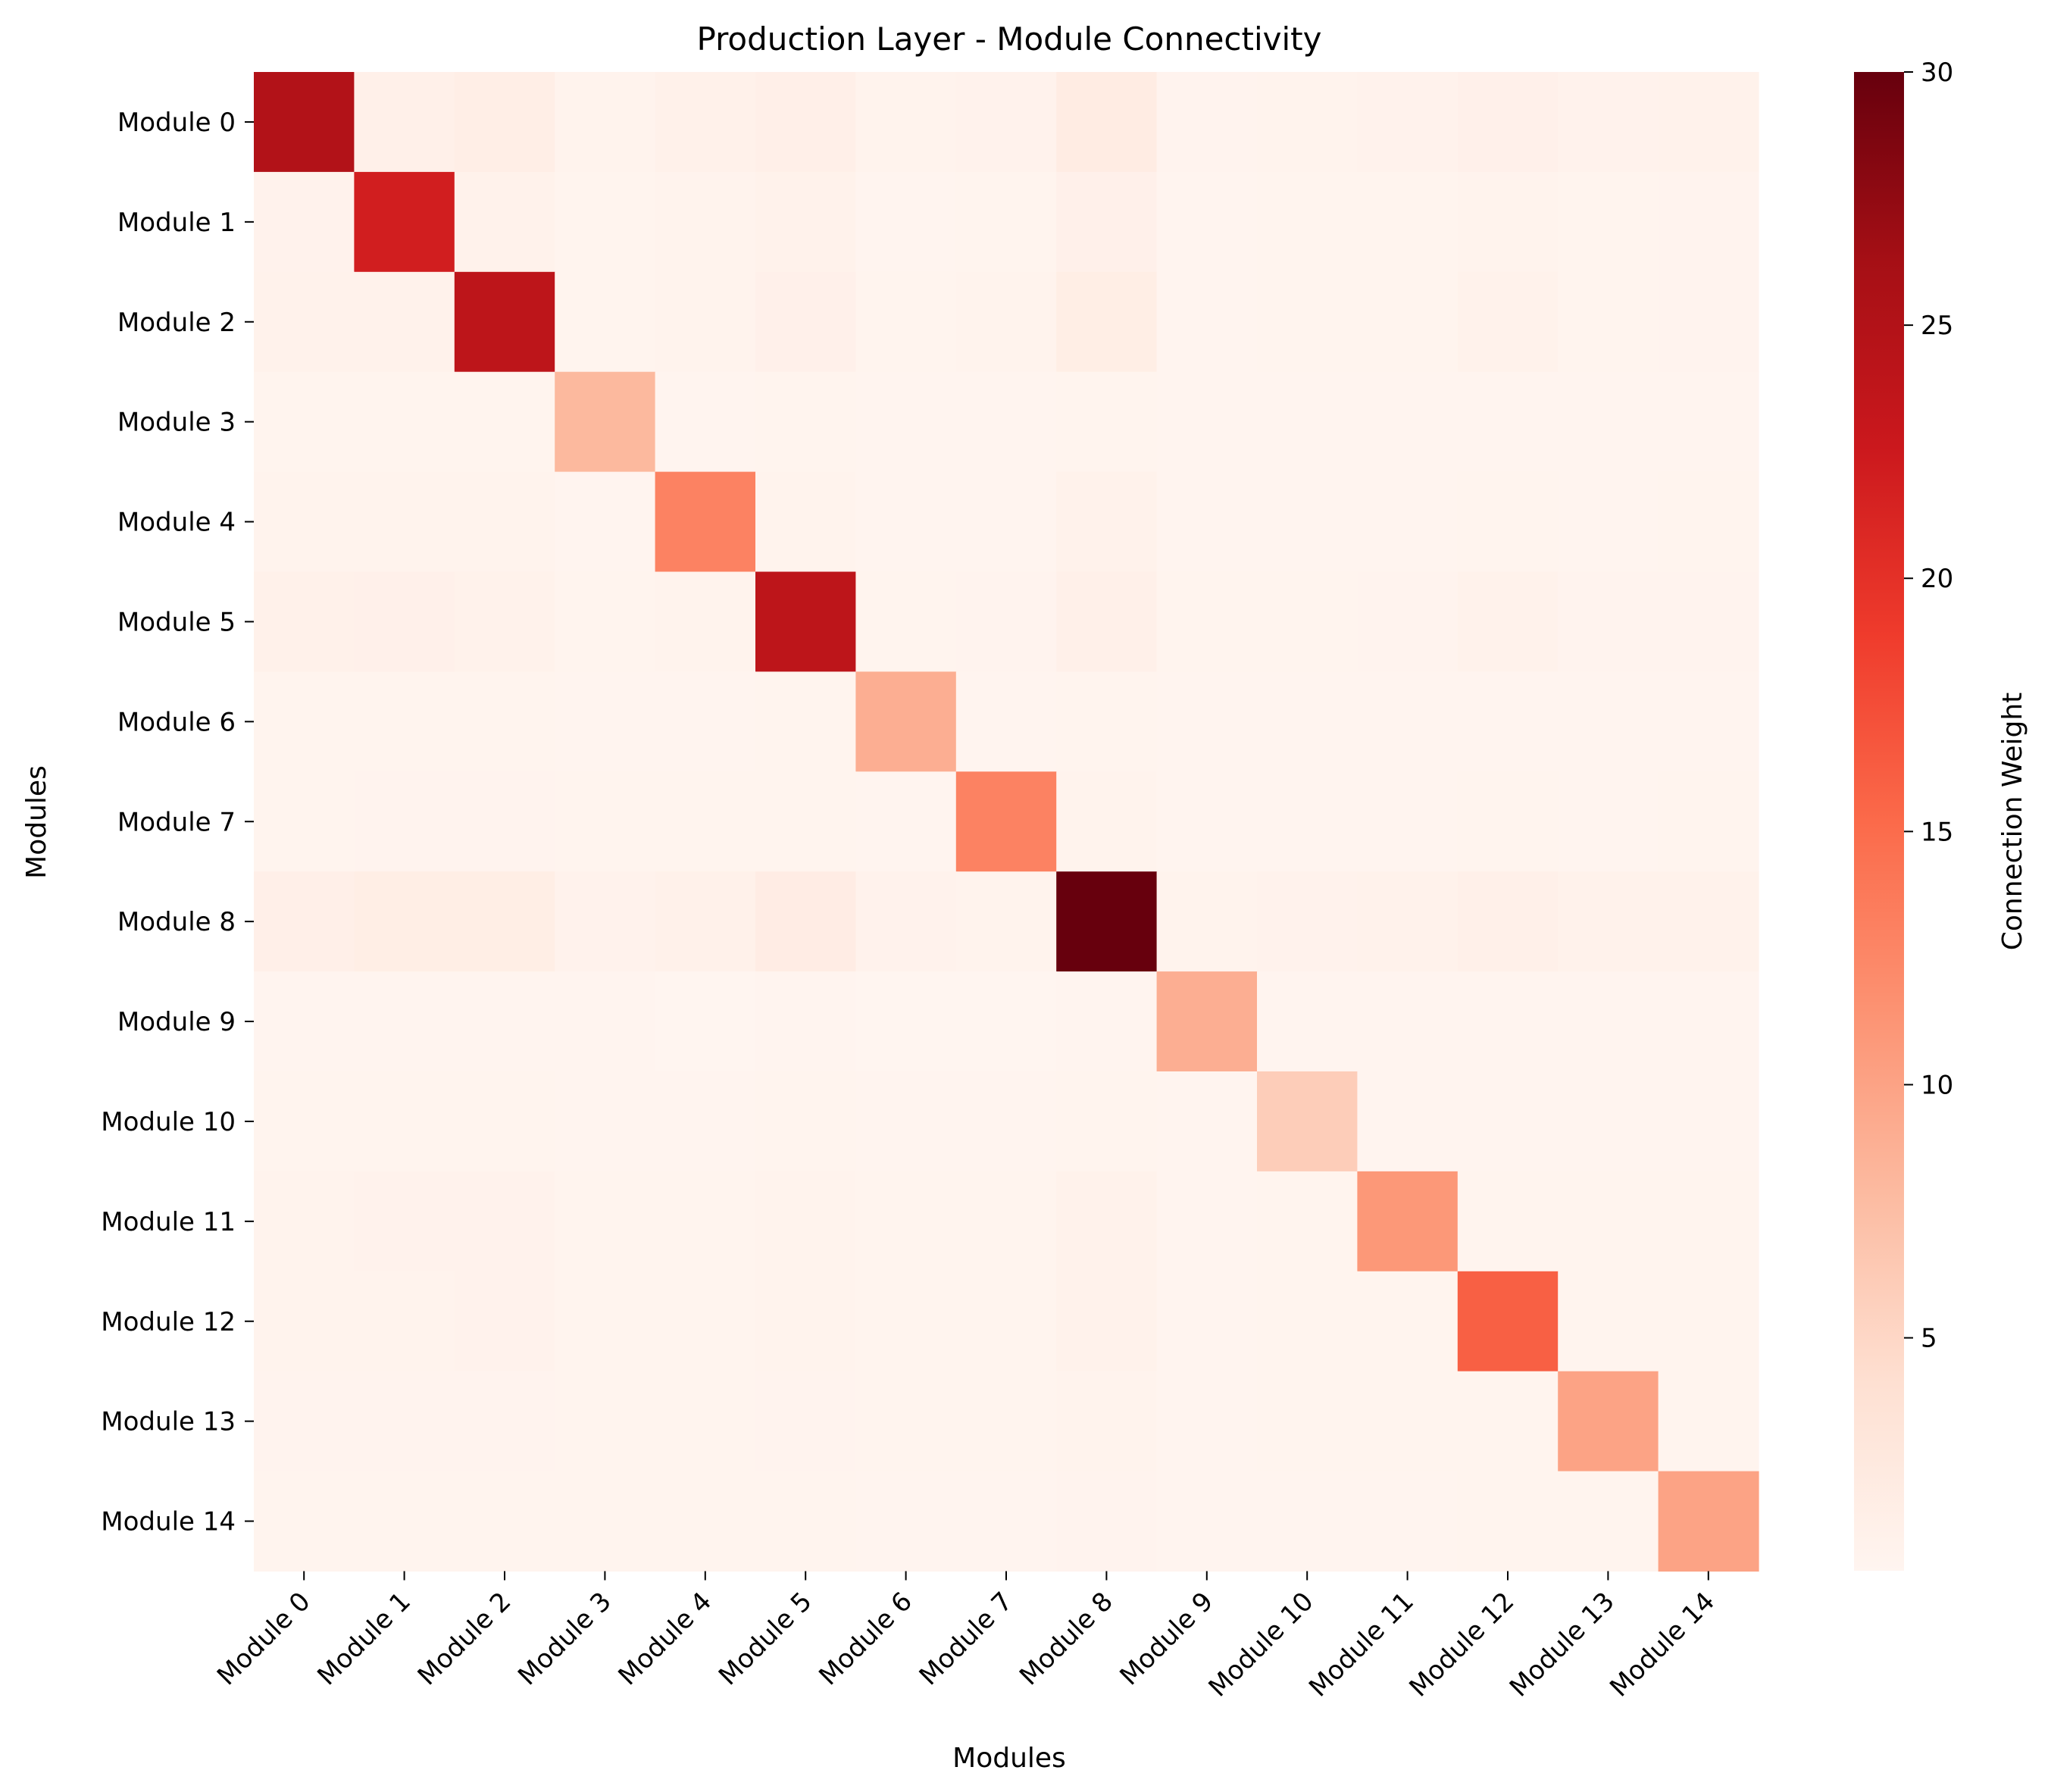  Describe the element at coordinates (464, 1639) in the screenshot. I see `x-tick-label: Module 2` at that location.